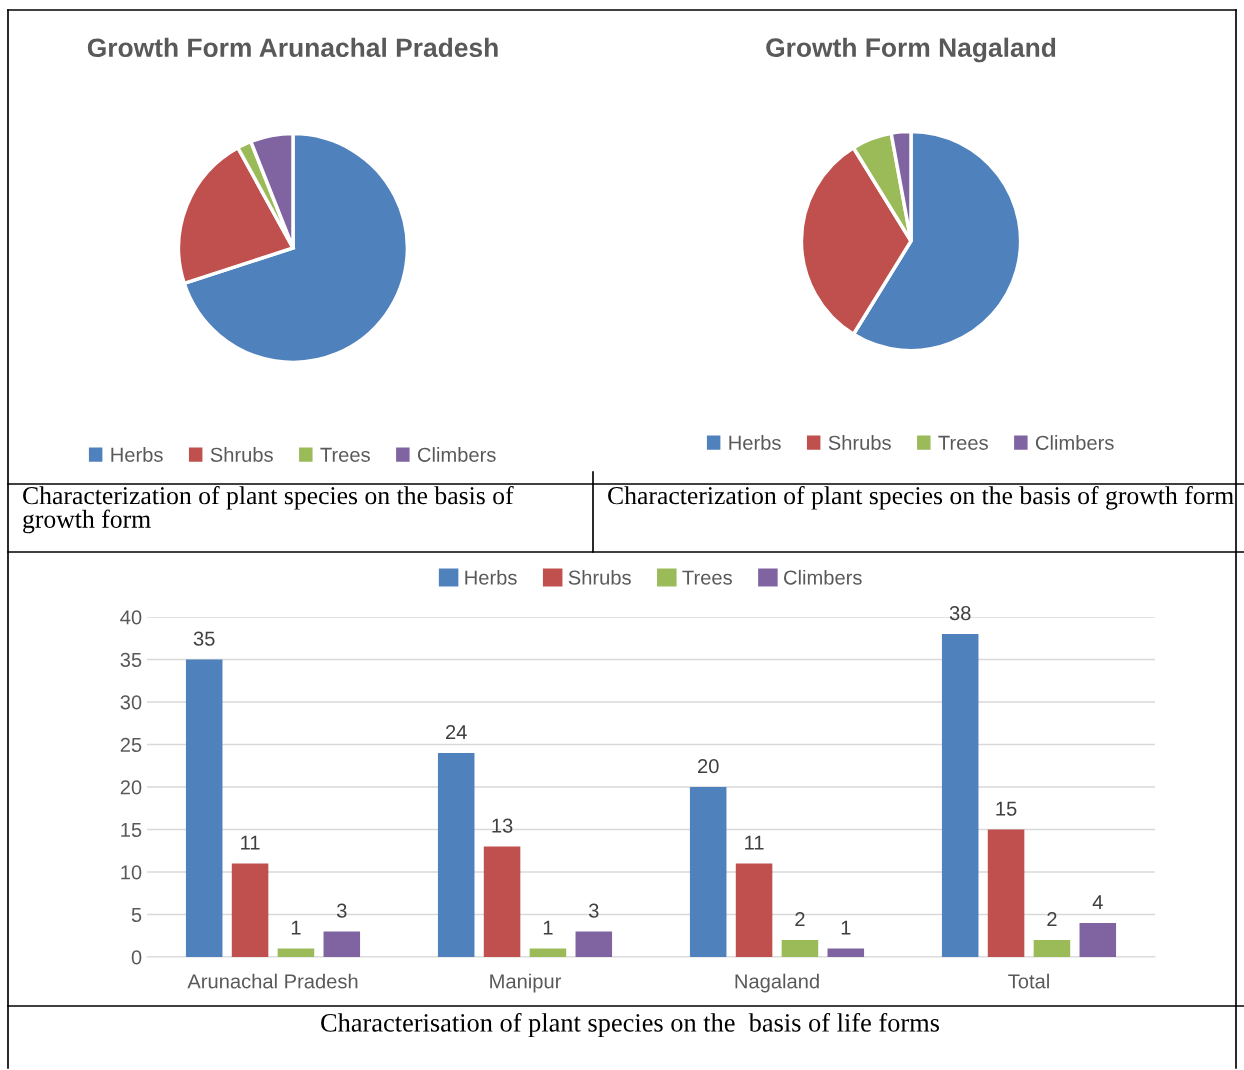 This screenshot has height=1070, width=1244. I want to click on chart-title: Growth Form Arunachal Pradesh, so click(292, 47).